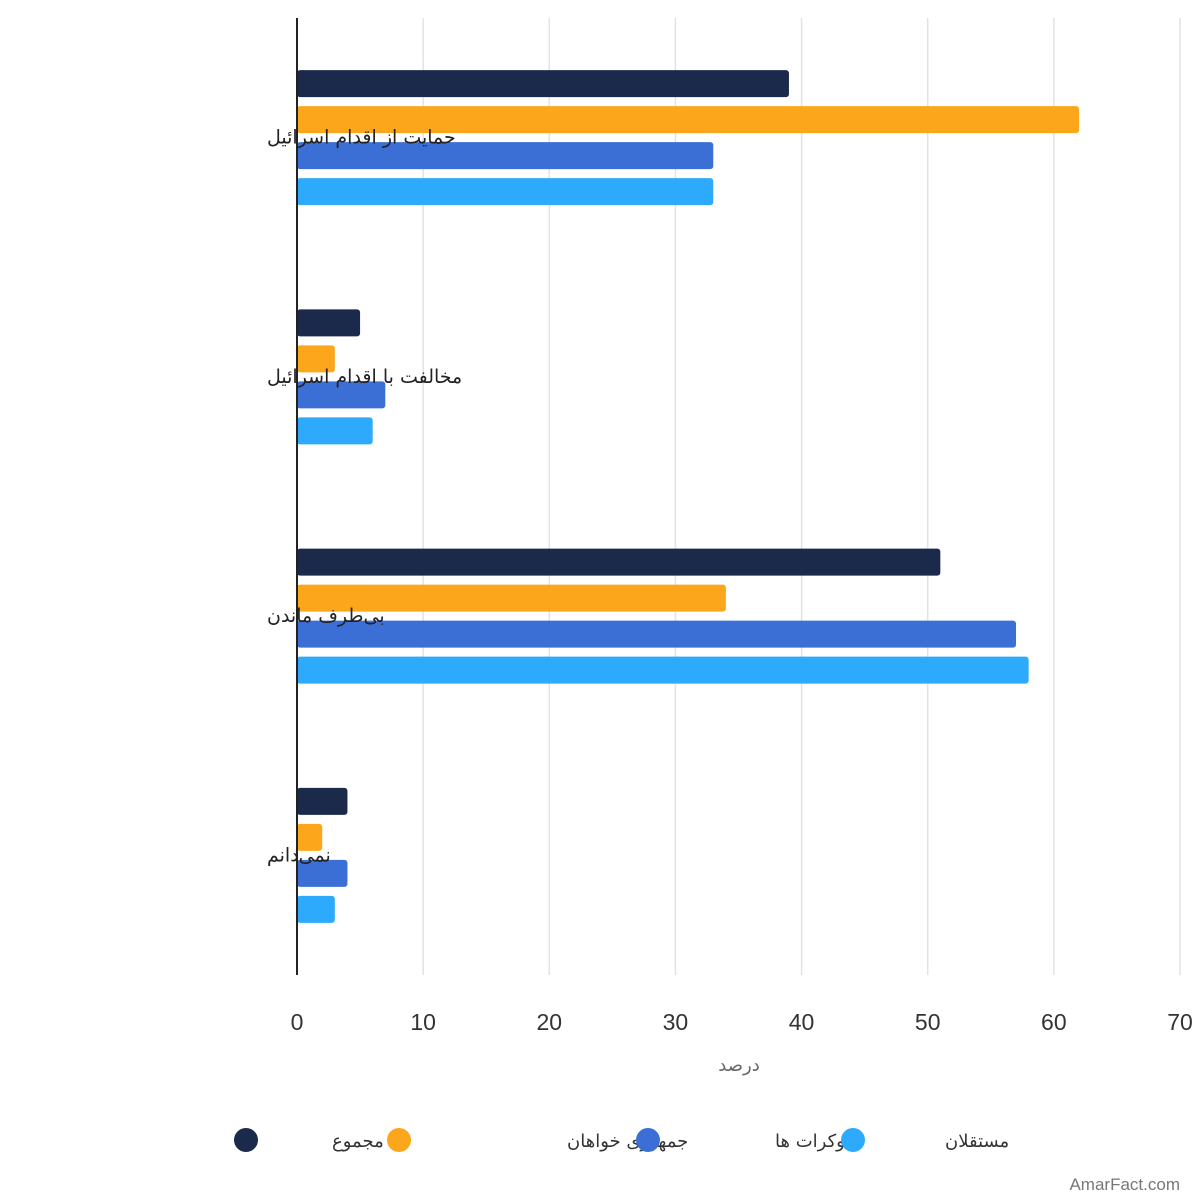 The height and width of the screenshot is (1200, 1200). Describe the element at coordinates (423, 1022) in the screenshot. I see `x-tick-label-10: 10` at that location.